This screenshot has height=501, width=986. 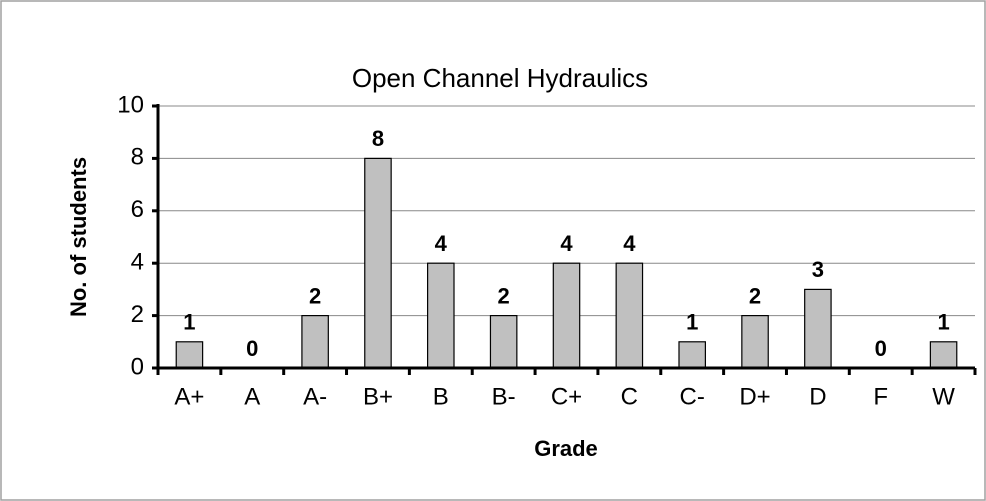 What do you see at coordinates (504, 396) in the screenshot?
I see `x-tick-label: B-` at bounding box center [504, 396].